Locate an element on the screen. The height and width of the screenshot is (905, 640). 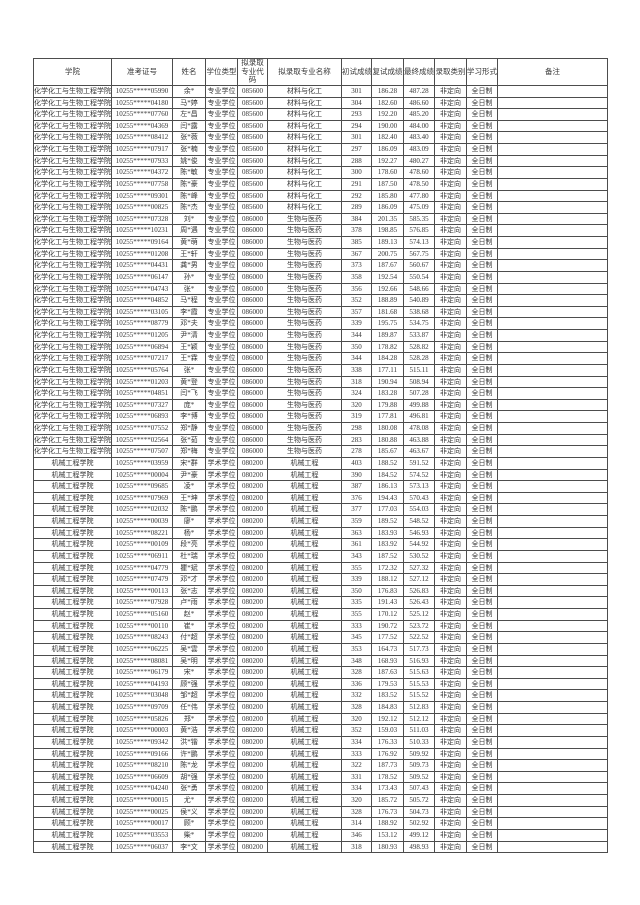
candidate-id-cell: 10255*****04369 is located at coordinates (142, 126).